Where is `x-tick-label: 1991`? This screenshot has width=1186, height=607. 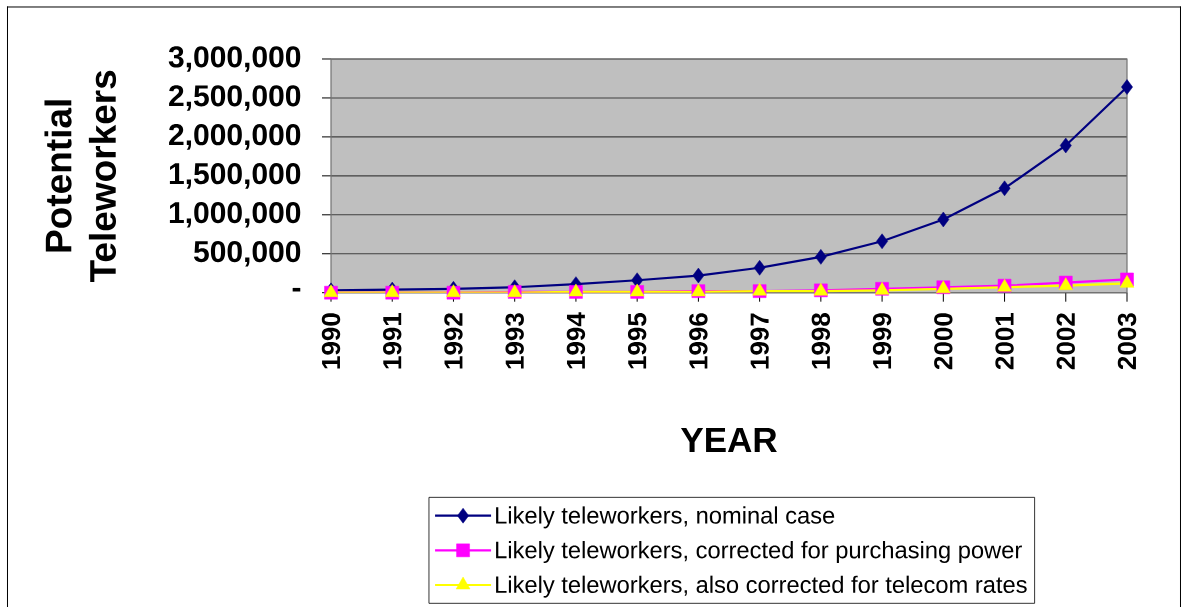
x-tick-label: 1991 is located at coordinates (392, 340).